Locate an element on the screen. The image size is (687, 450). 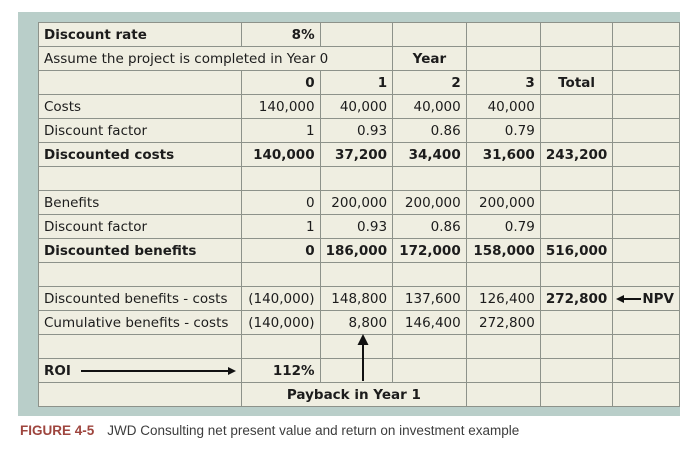
discounted-benefits-label: Discounted benefits is located at coordinates (140, 250).